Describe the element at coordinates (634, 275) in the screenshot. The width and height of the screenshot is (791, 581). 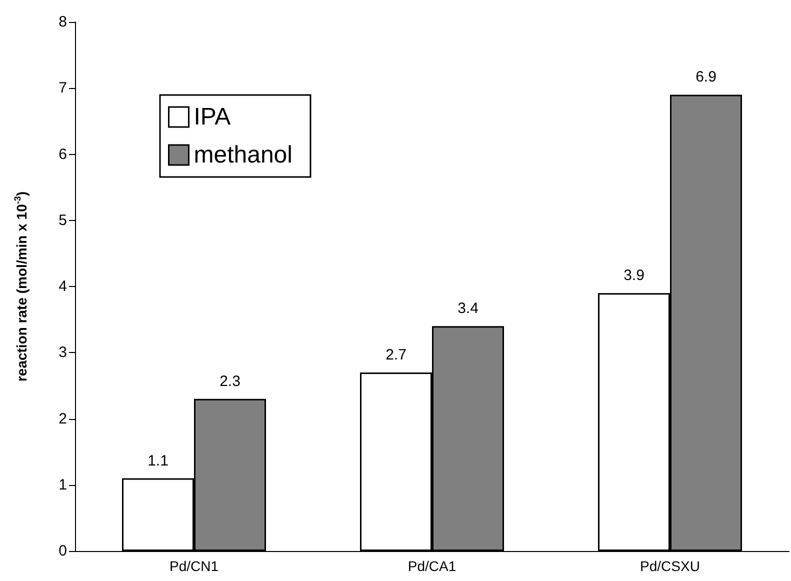
I see `data-label: 3.9` at that location.